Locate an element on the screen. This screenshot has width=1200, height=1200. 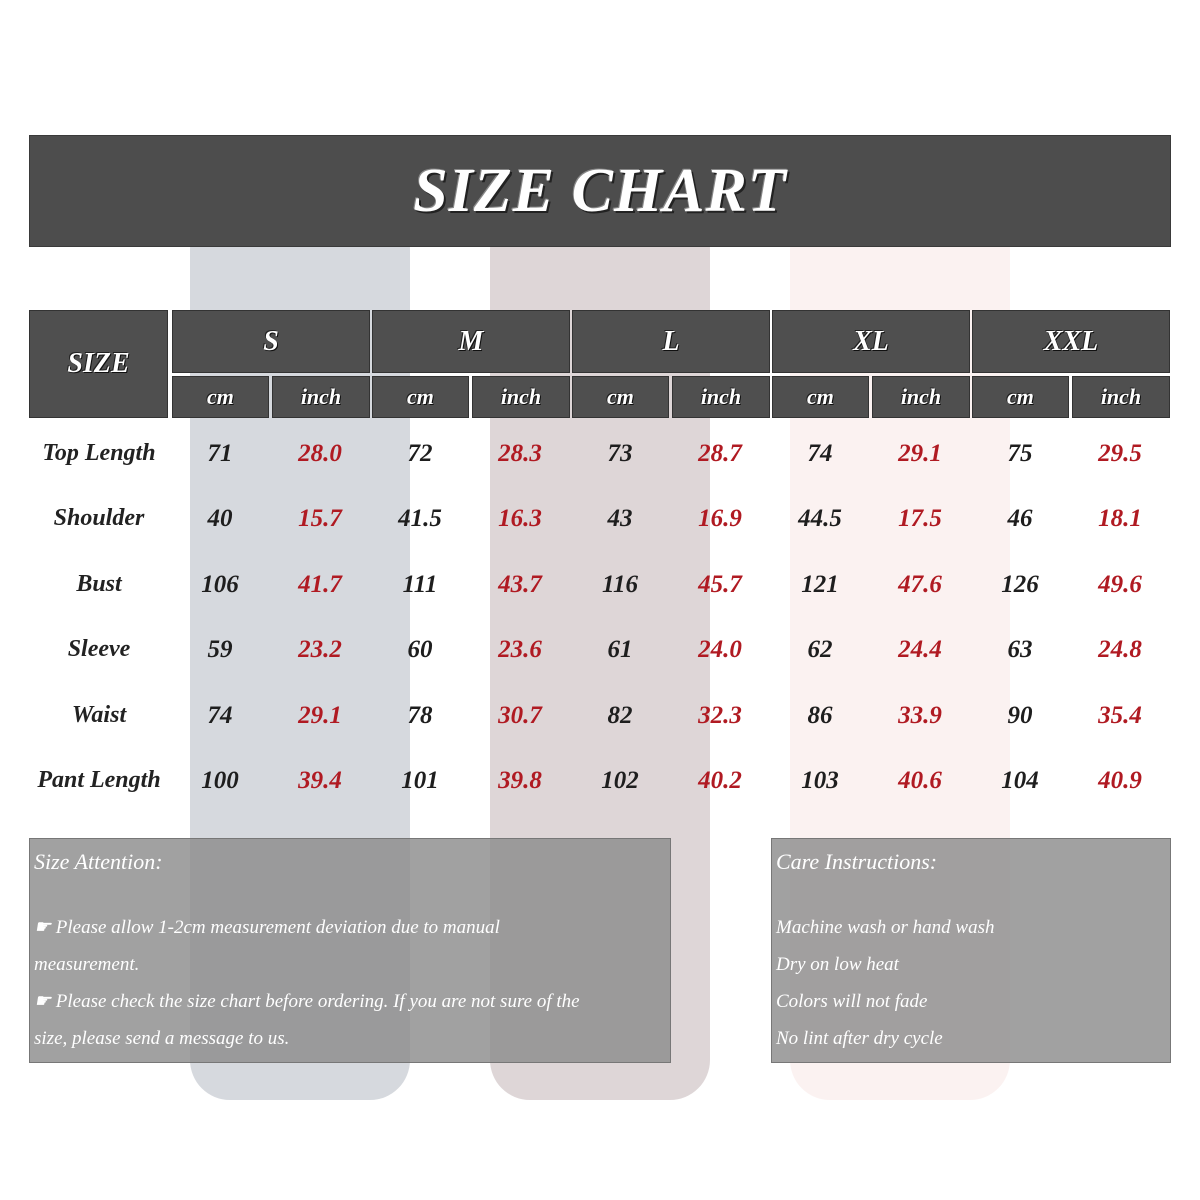
cm-value: 41.5 is located at coordinates (420, 518).